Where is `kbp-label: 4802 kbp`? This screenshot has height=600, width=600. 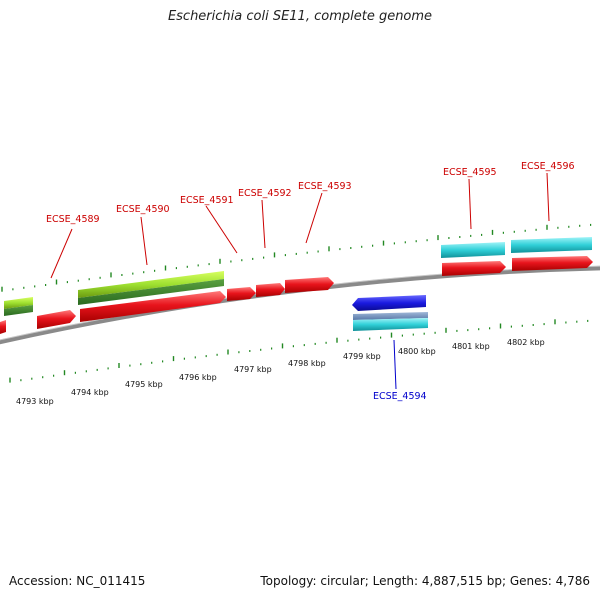 kbp-label: 4802 kbp is located at coordinates (526, 342).